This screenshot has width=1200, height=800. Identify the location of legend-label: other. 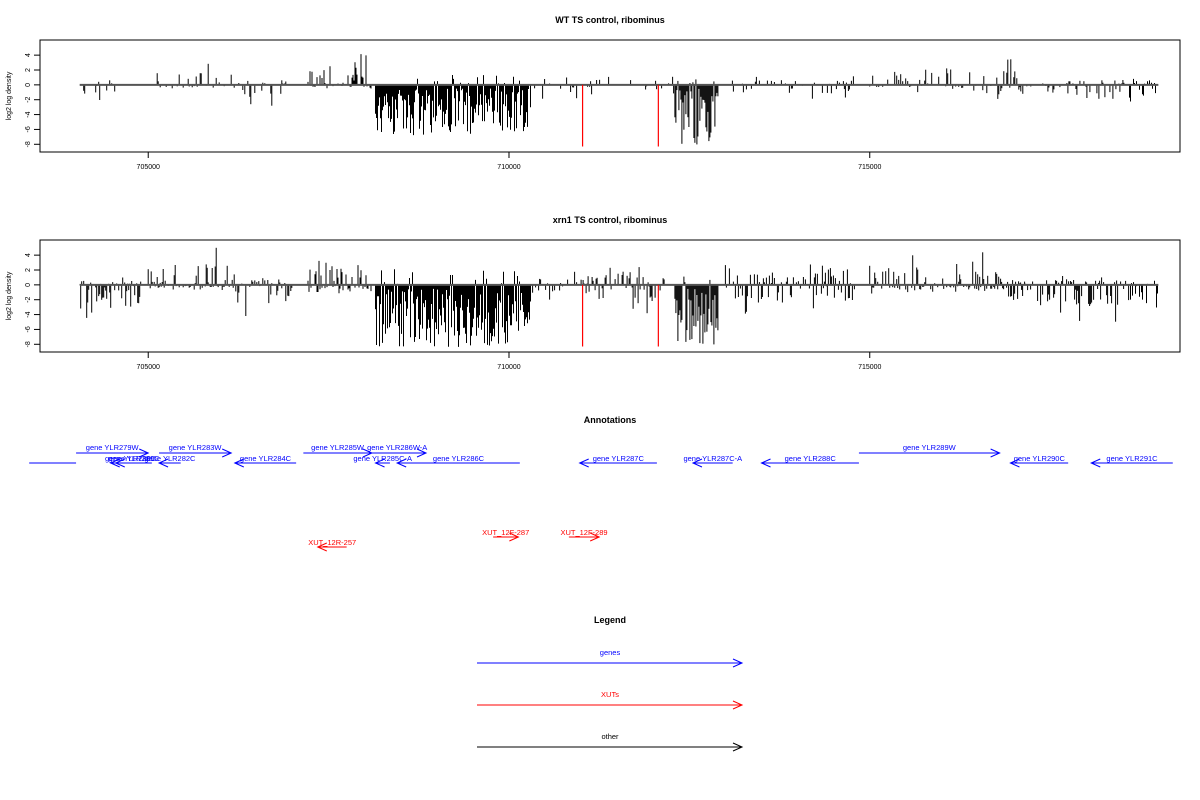
(610, 736).